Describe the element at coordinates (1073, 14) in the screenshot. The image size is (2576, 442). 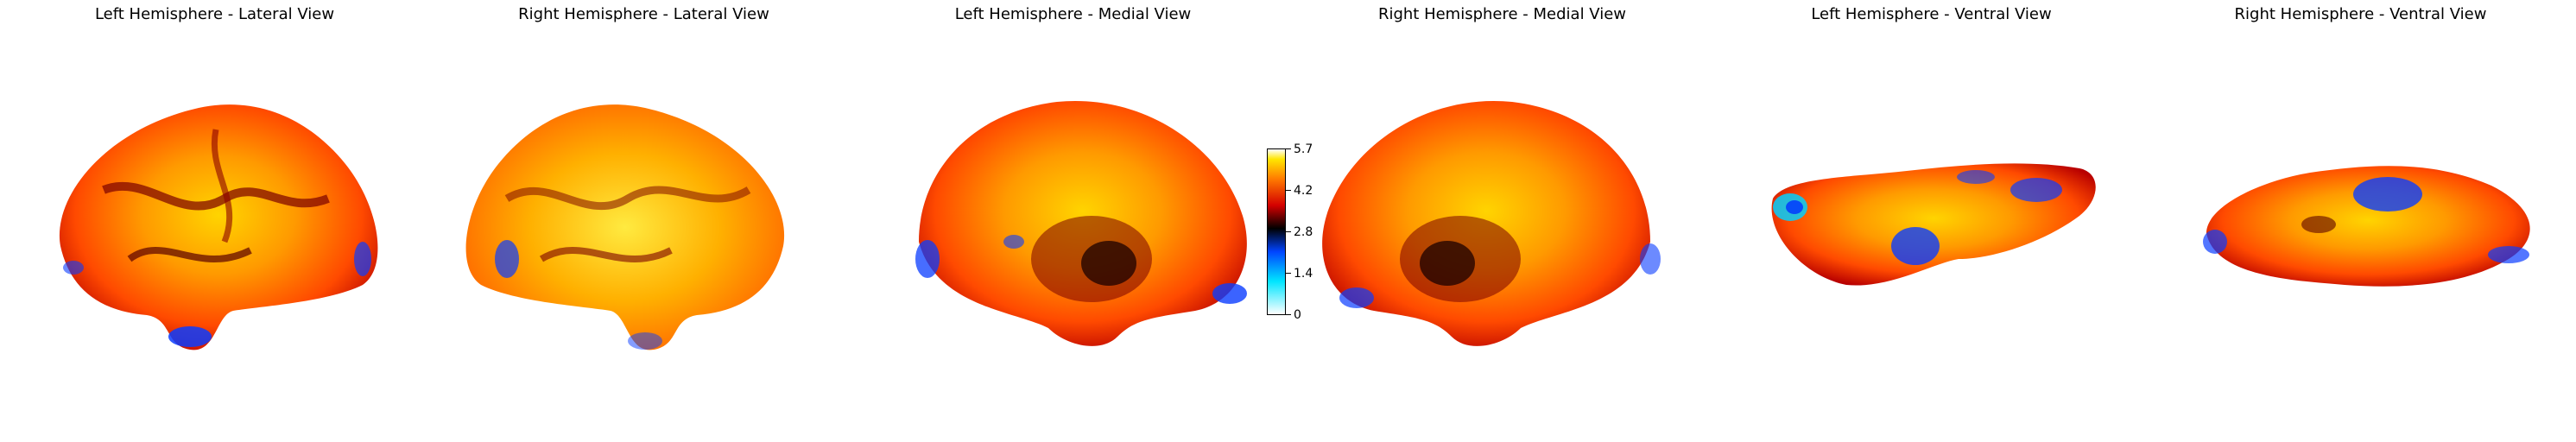
I see `panel-title: Left Hemisphere - Medial View` at that location.